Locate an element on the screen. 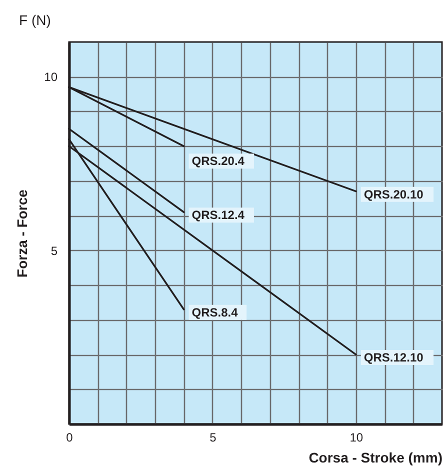 This screenshot has width=446, height=474. series-label: QRS.20.4 is located at coordinates (218, 161).